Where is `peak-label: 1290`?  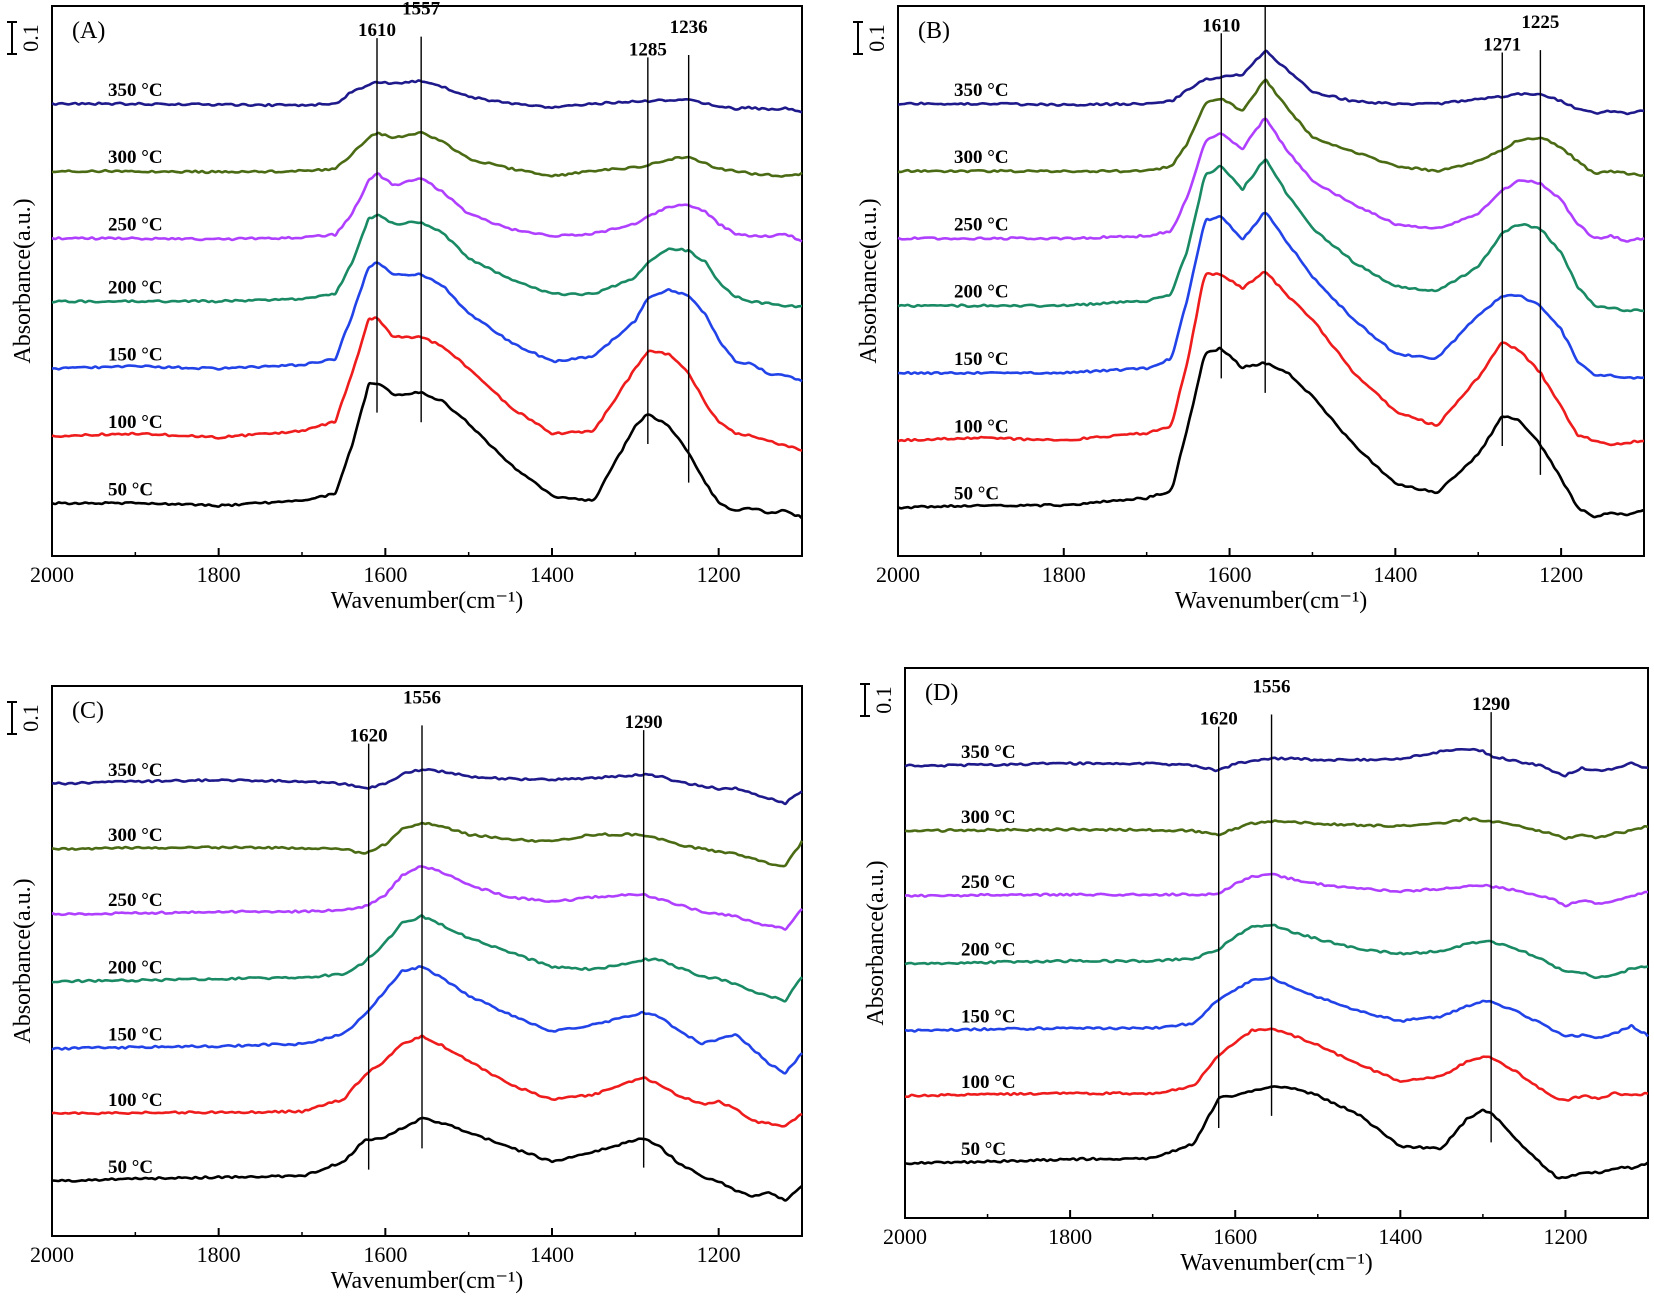
peak-label: 1290 is located at coordinates (1491, 704).